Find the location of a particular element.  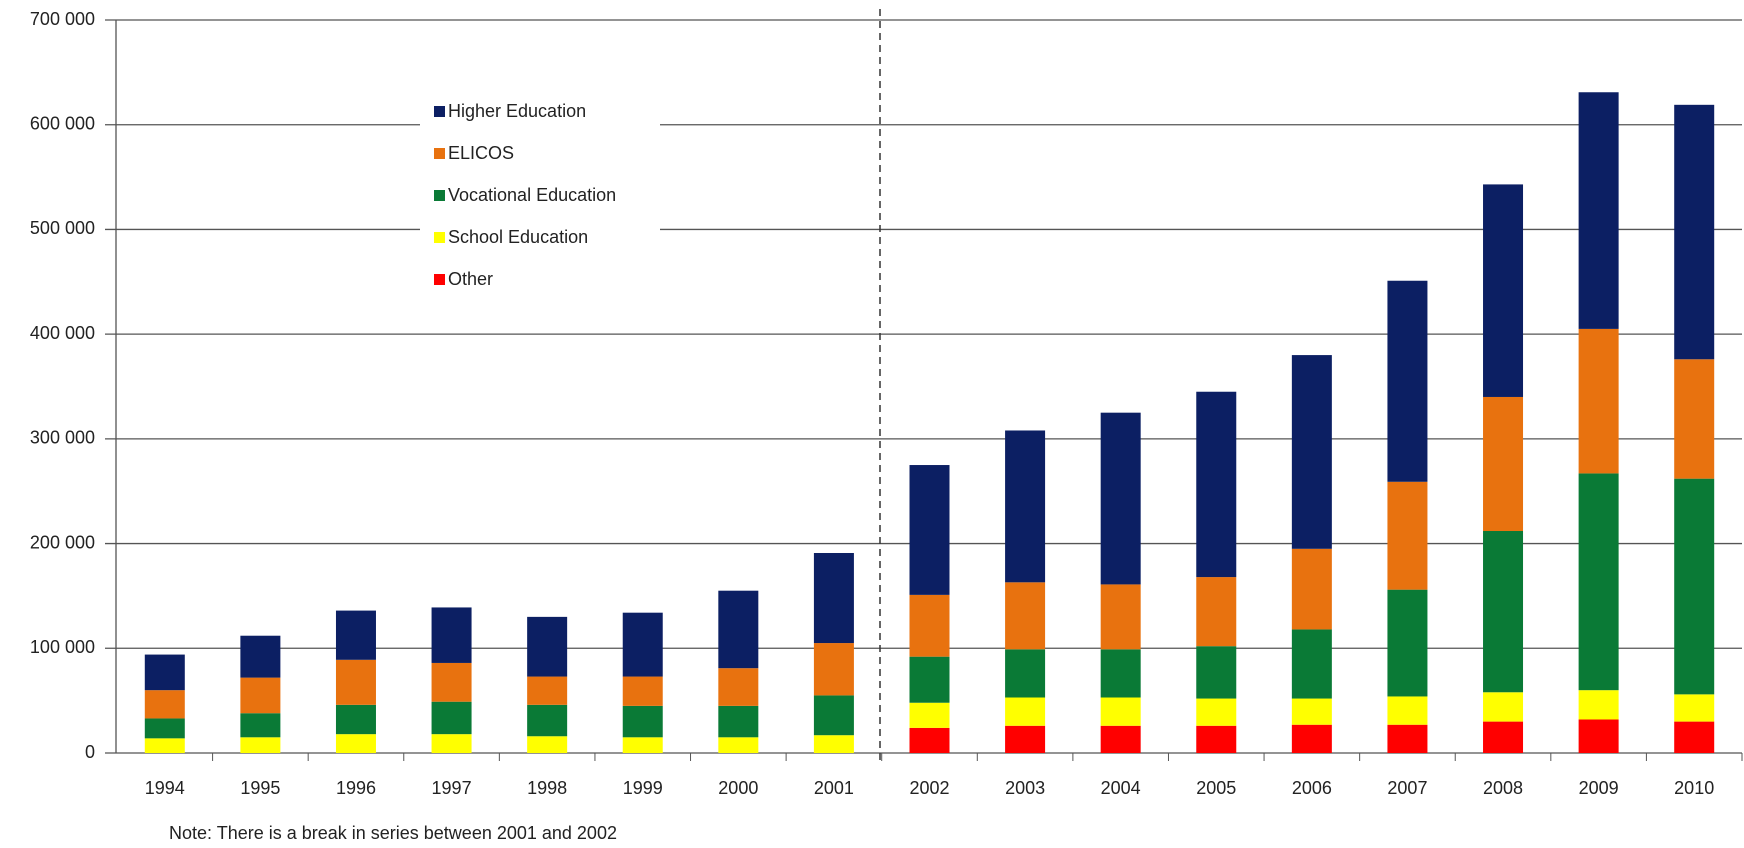

x-tick-label: 2009 is located at coordinates (1599, 788).